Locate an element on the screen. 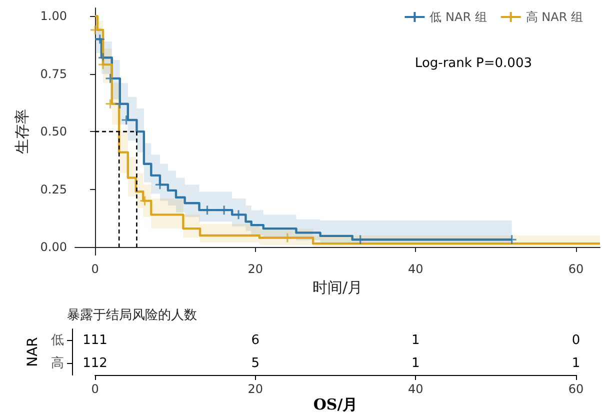  y-tick-label: 低 is located at coordinates (57, 340).